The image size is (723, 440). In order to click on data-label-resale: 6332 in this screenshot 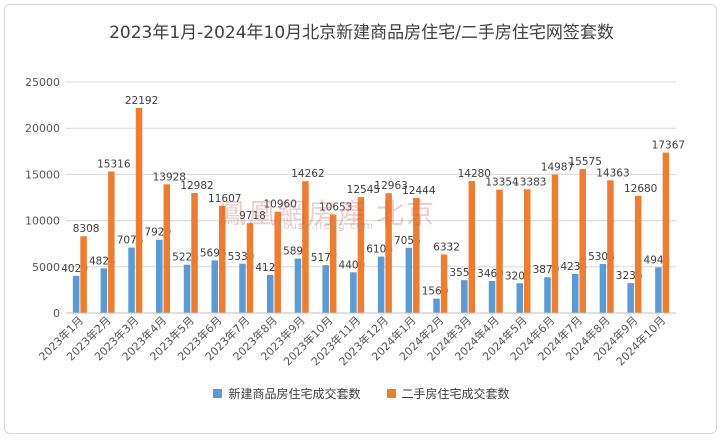, I will do `click(446, 247)`.